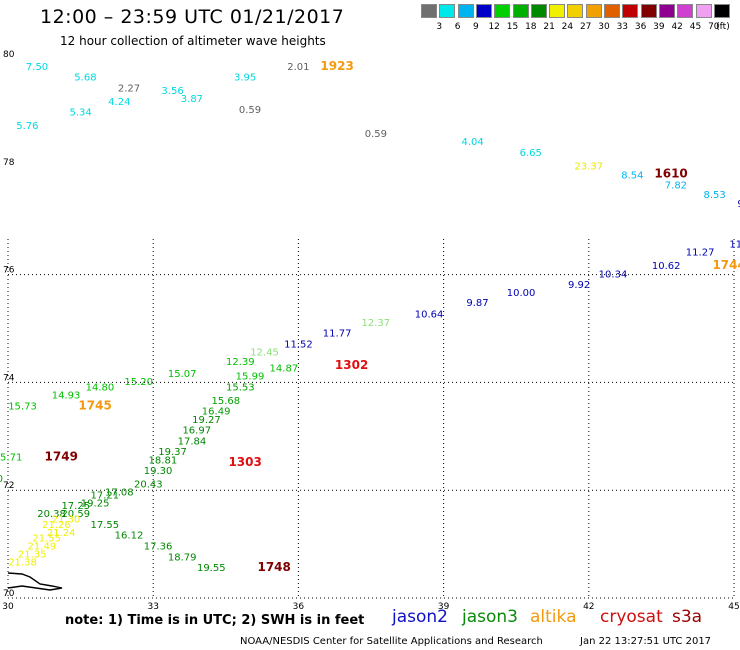  What do you see at coordinates (9, 163) in the screenshot?
I see `lat-tick-label: 78` at bounding box center [9, 163].